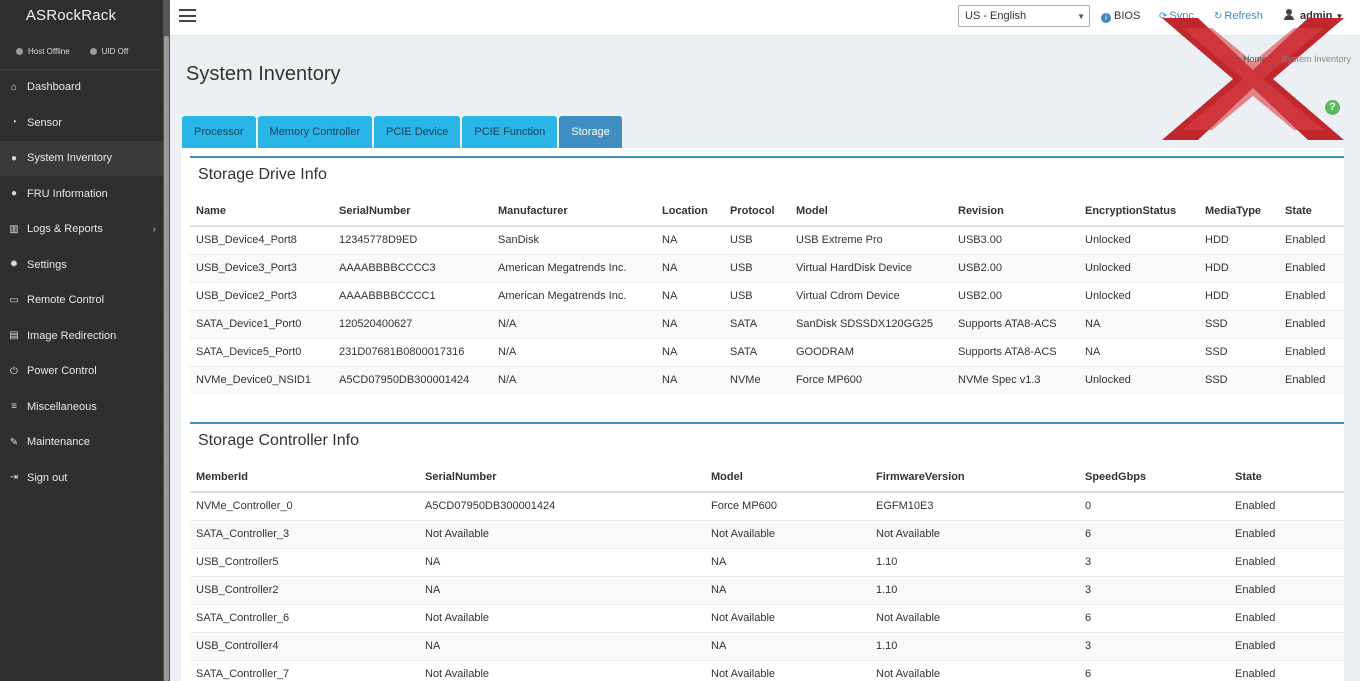  I want to click on chevron-right-icon: ›, so click(154, 229).